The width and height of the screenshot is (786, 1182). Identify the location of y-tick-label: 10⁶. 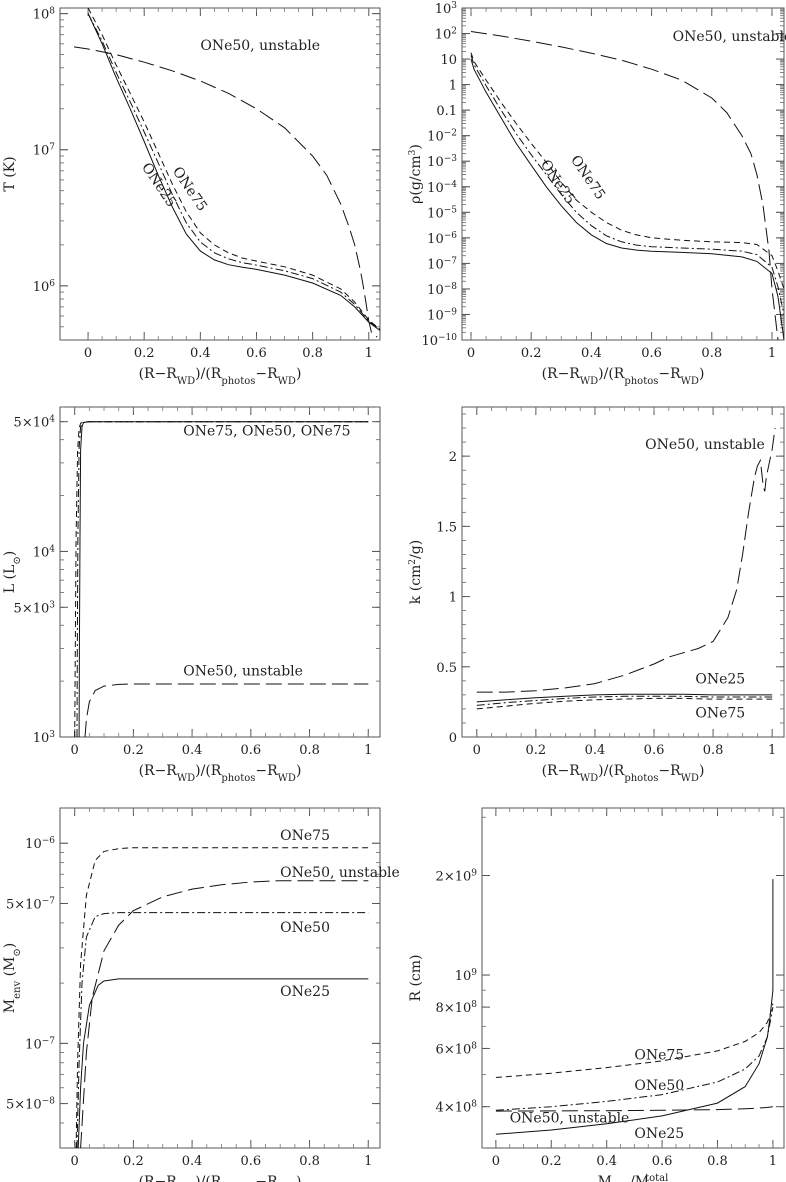
(44, 287).